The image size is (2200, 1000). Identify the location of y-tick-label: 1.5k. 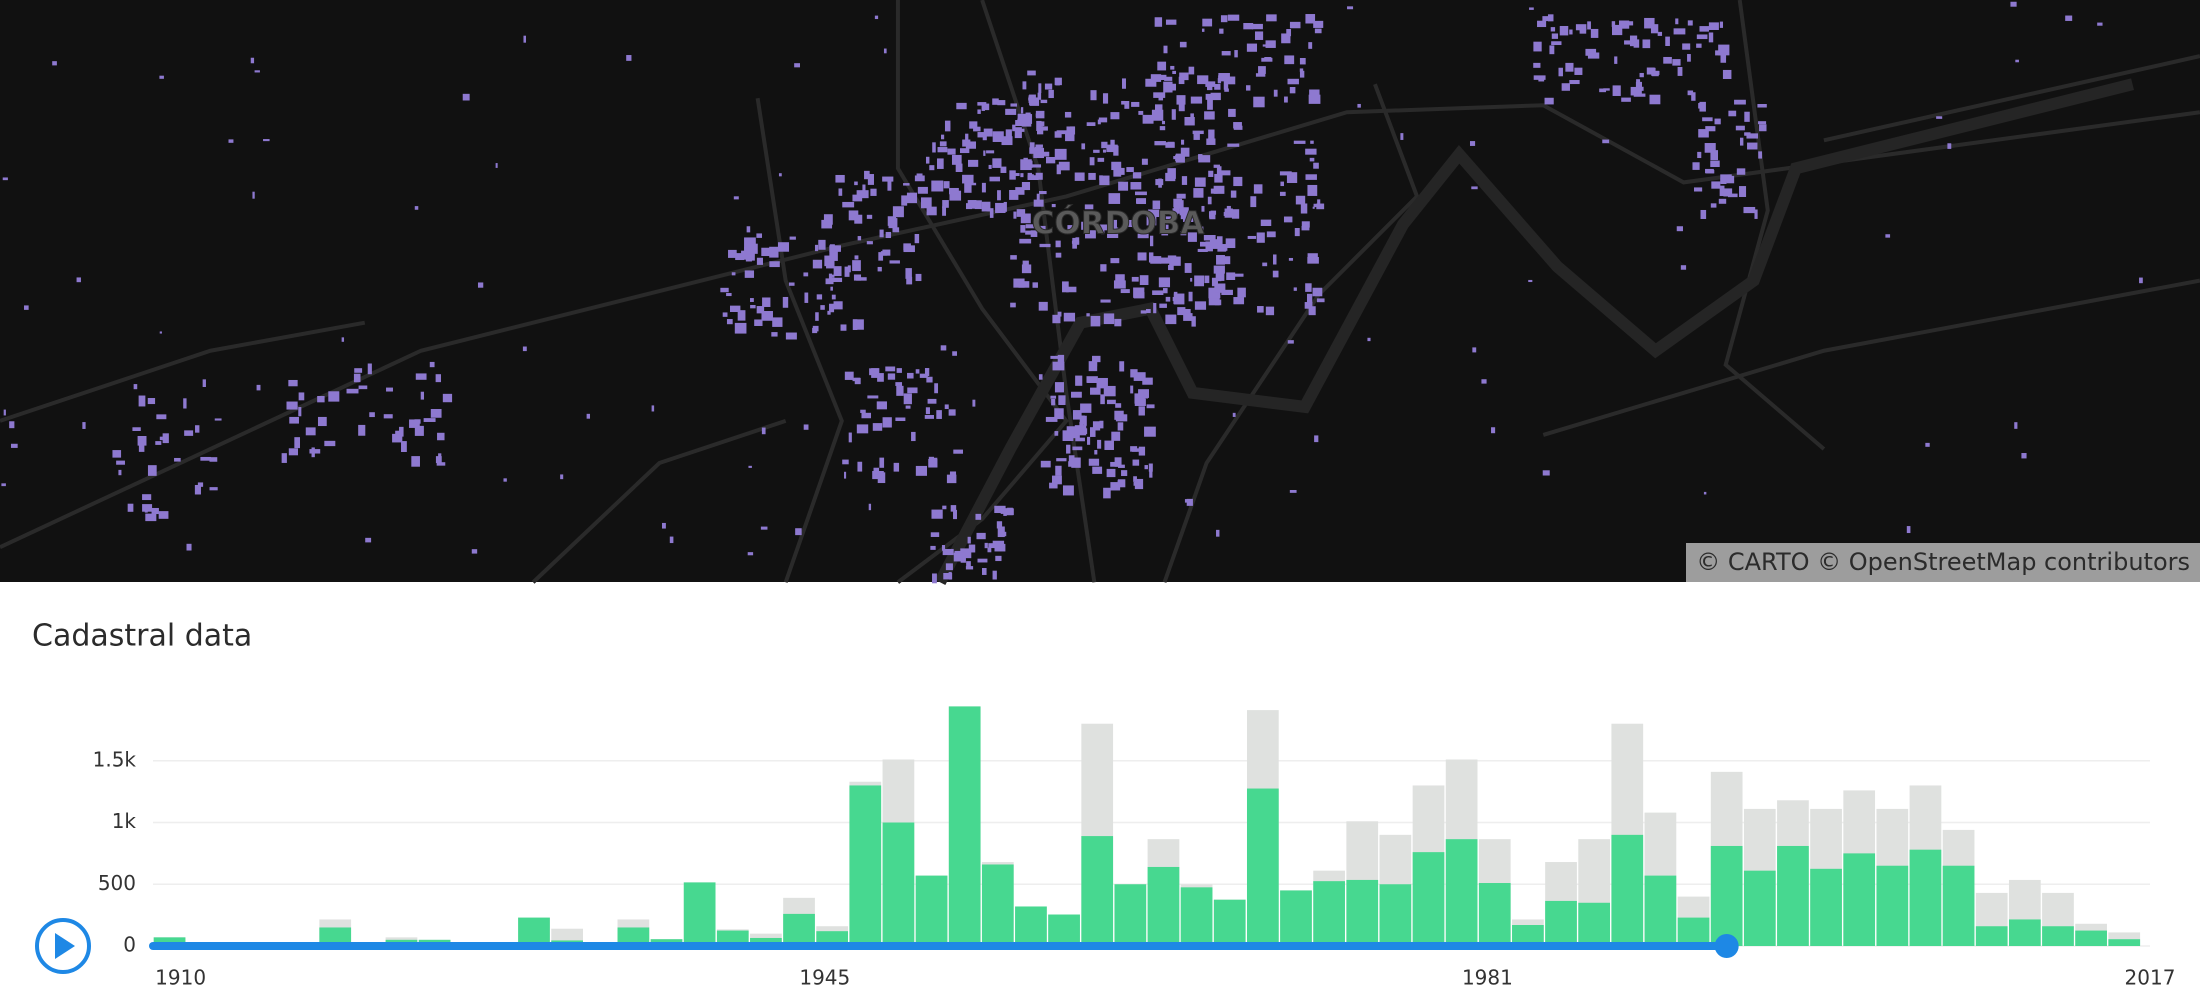
(115, 759).